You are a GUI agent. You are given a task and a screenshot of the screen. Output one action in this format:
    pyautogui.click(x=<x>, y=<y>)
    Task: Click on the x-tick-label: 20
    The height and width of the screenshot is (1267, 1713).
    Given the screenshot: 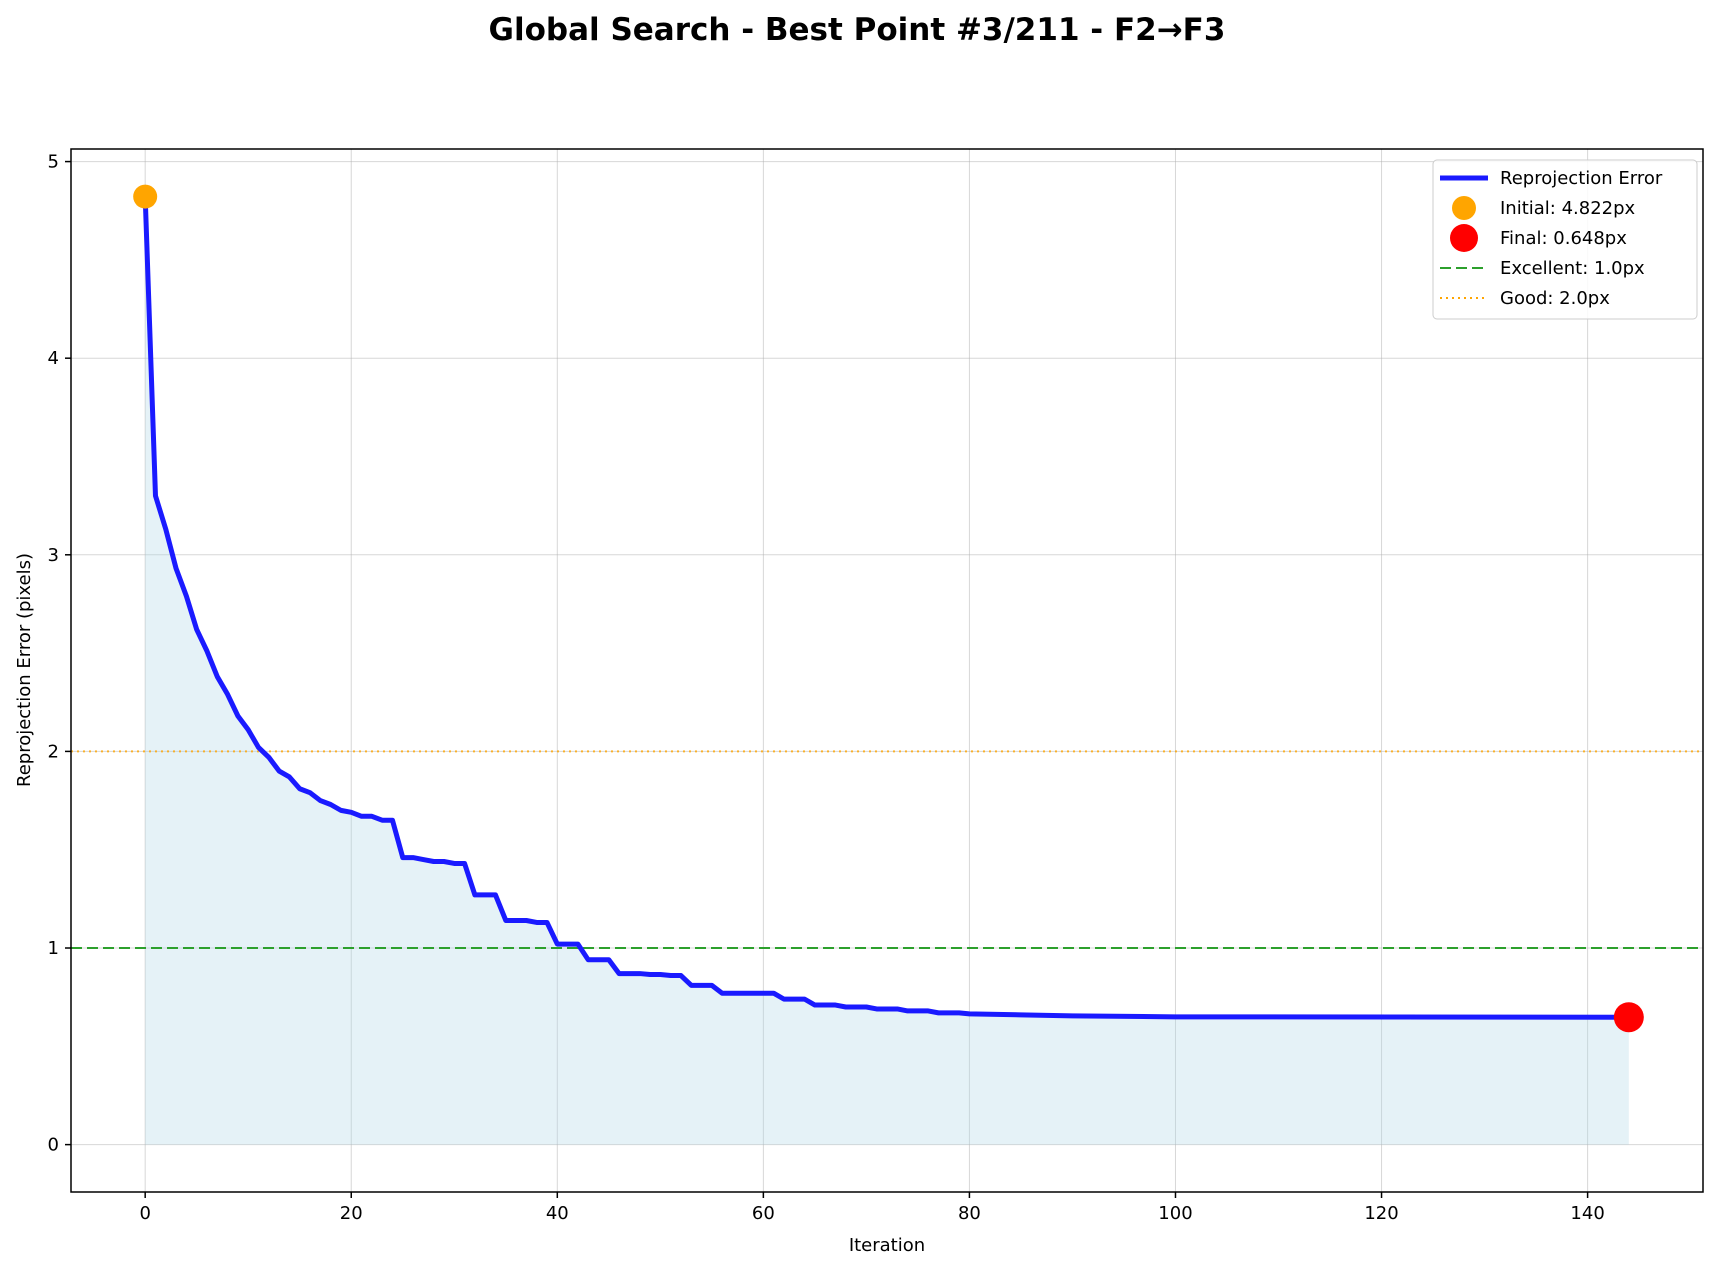 What is the action you would take?
    pyautogui.click(x=351, y=1213)
    